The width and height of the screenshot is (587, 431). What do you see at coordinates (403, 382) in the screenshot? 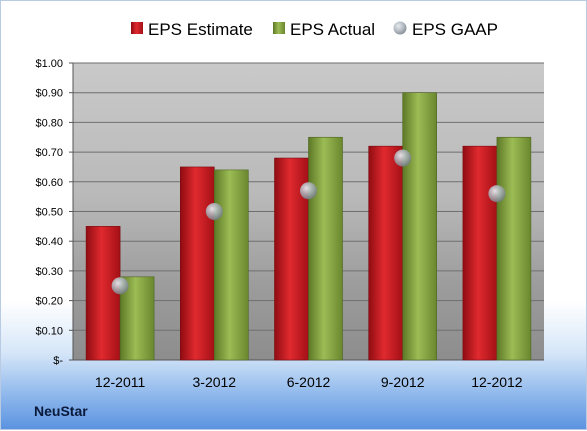
I see `x-tick-label: 9-2012` at bounding box center [403, 382].